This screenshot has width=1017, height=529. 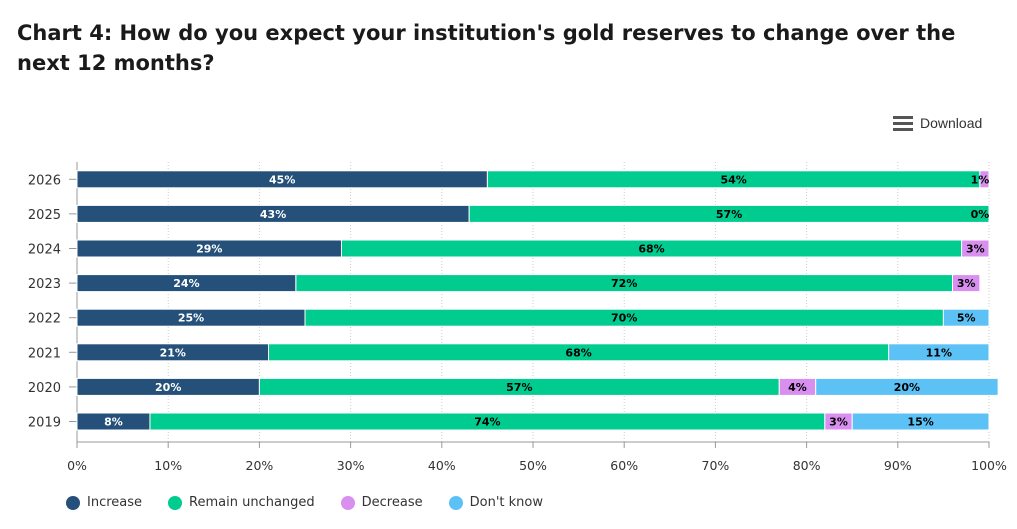 I want to click on data-label: 45%, so click(x=282, y=179).